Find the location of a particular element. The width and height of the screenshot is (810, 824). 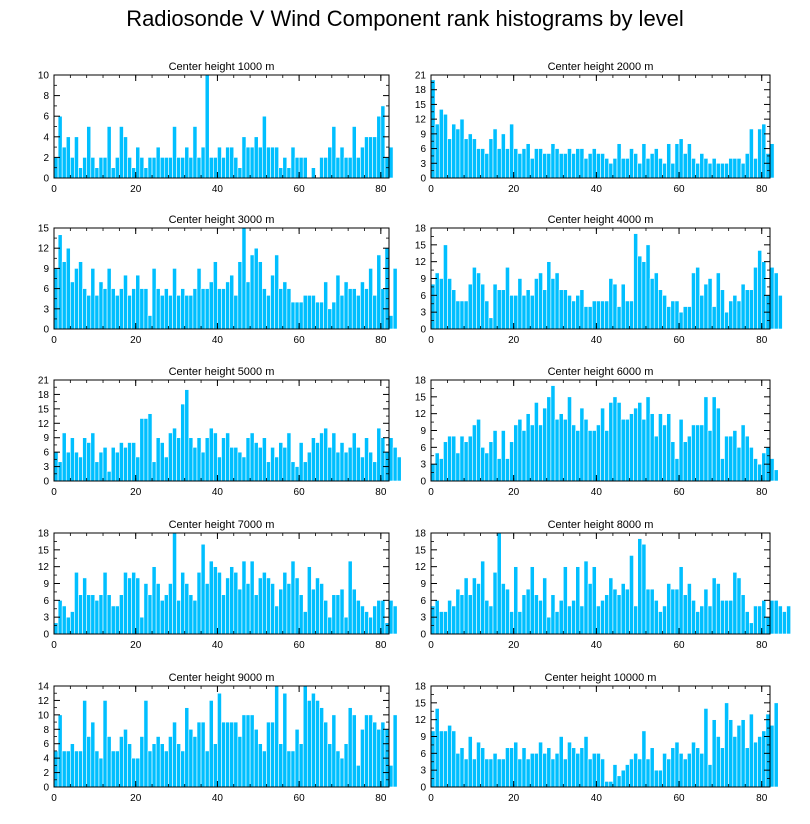

y-tick-label: 10 is located at coordinates (44, 76).